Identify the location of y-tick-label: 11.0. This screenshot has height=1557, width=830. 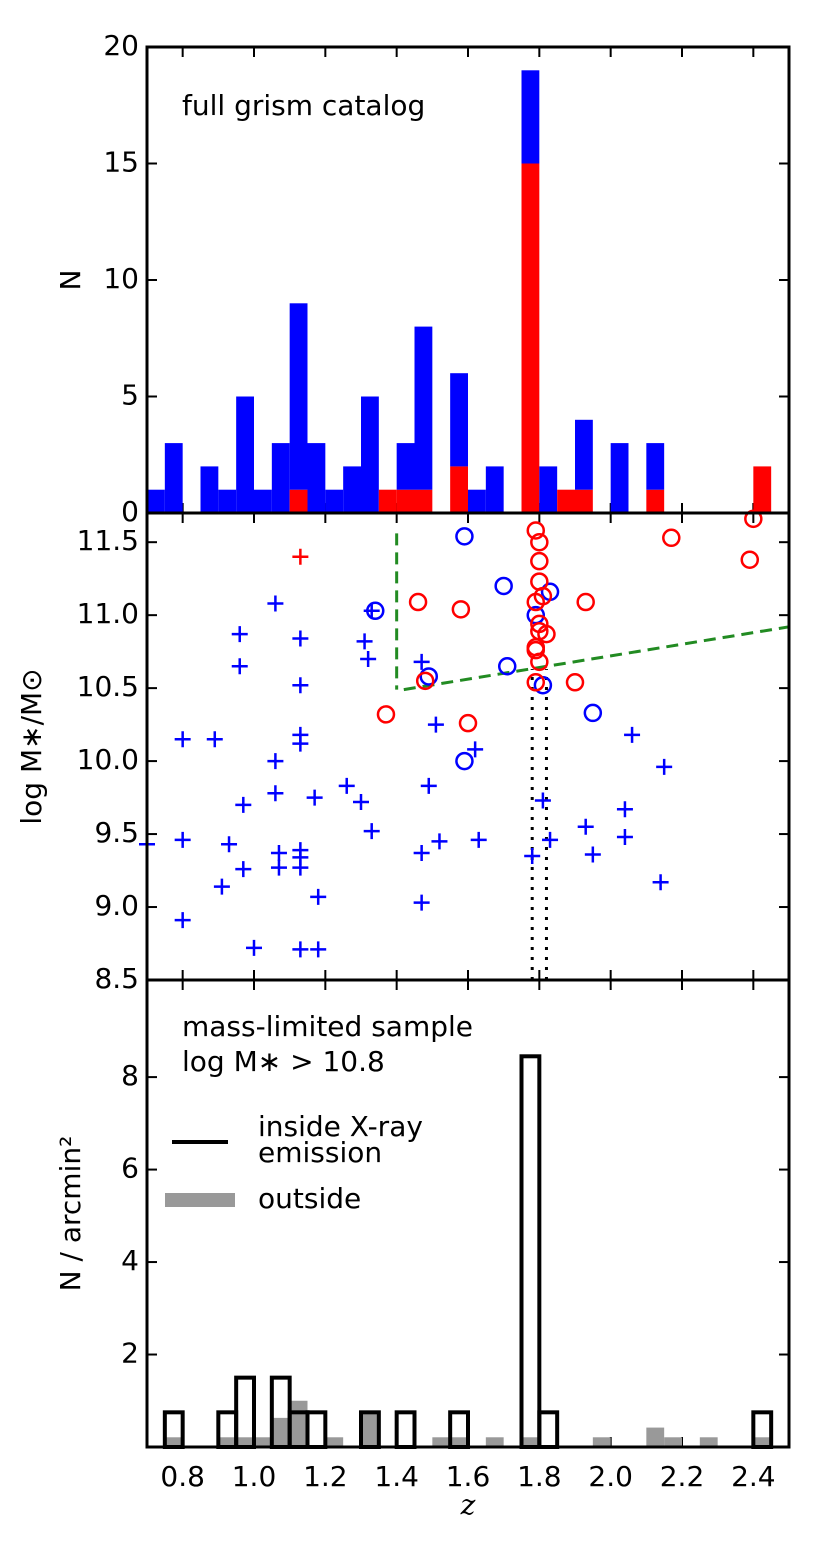
(108, 613).